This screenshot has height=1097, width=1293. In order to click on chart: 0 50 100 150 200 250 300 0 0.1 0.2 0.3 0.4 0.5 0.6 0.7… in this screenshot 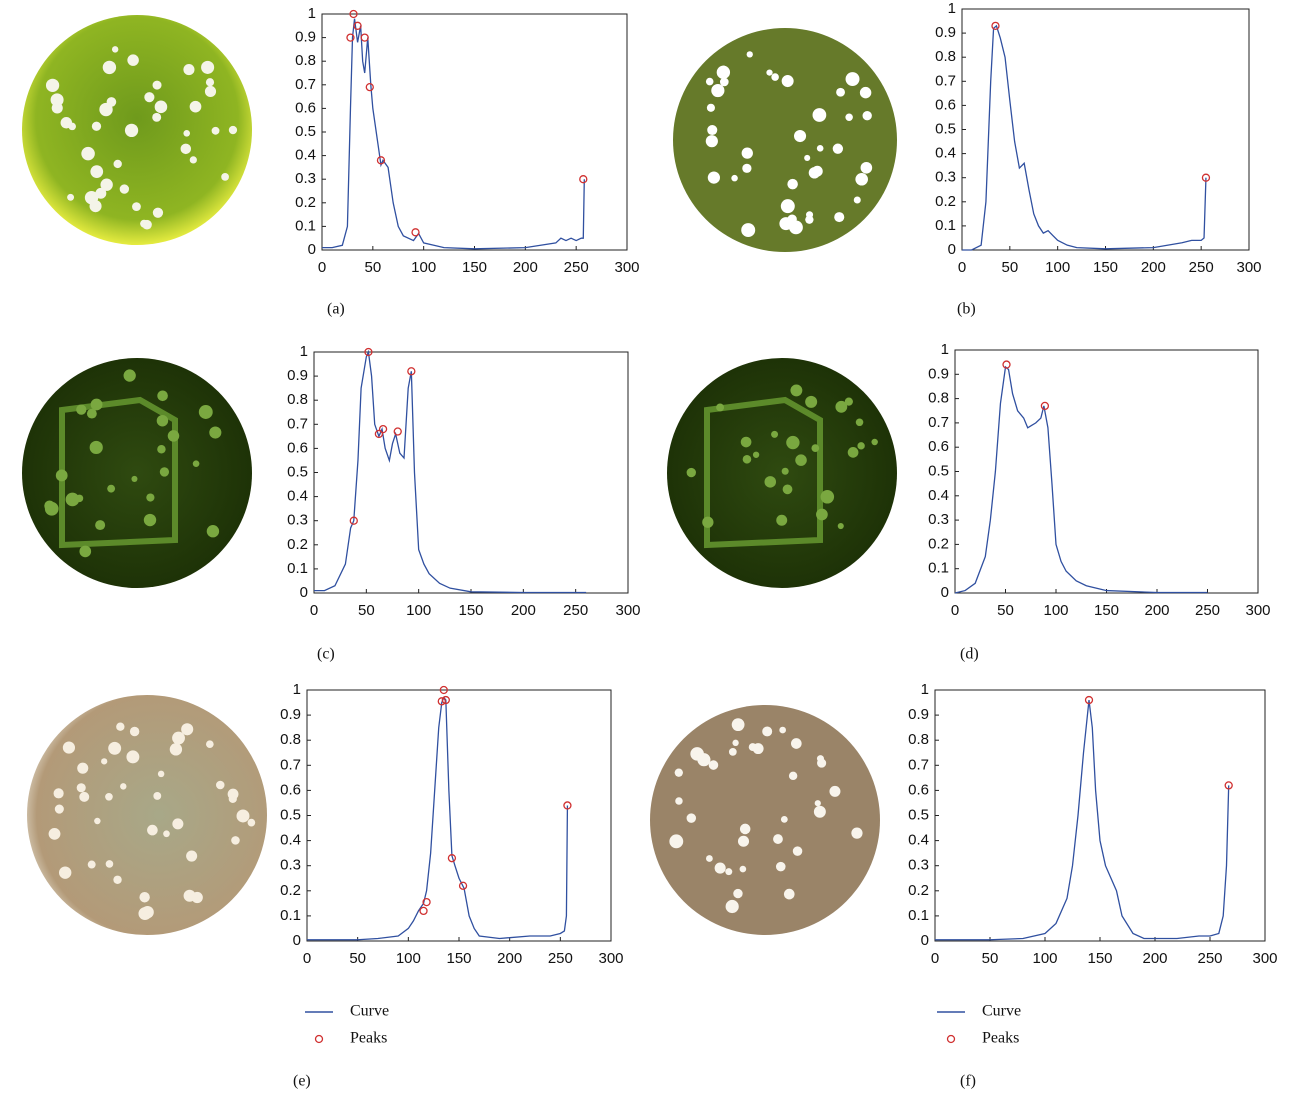, I will do `click(463, 503)`.